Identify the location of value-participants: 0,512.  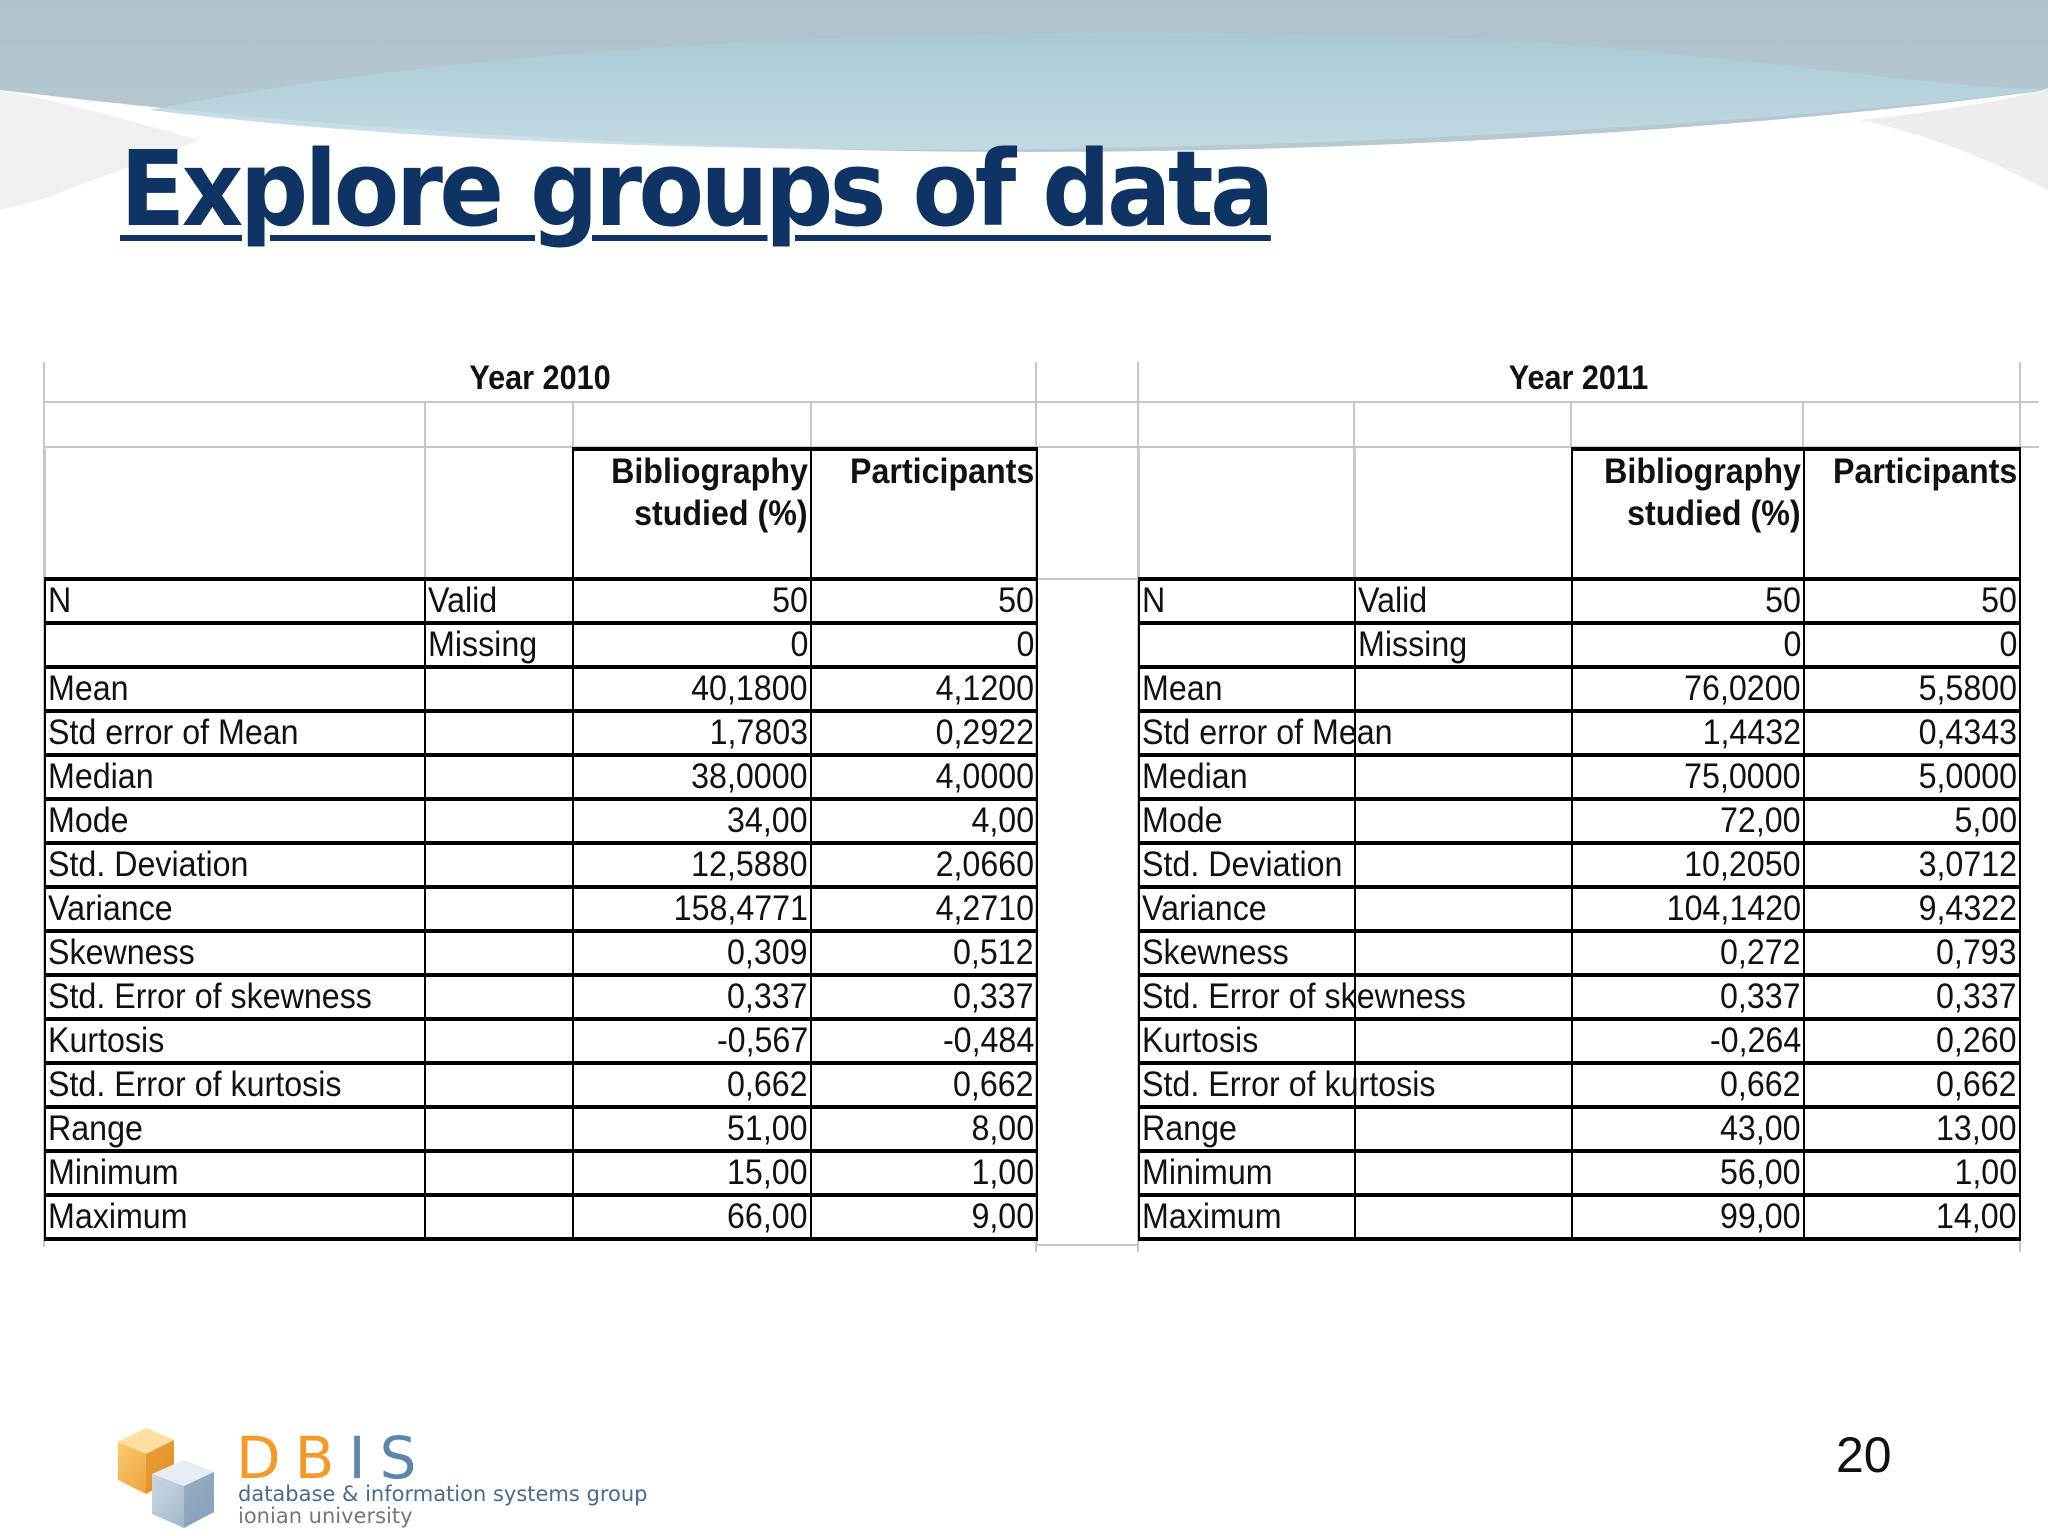
(924, 953).